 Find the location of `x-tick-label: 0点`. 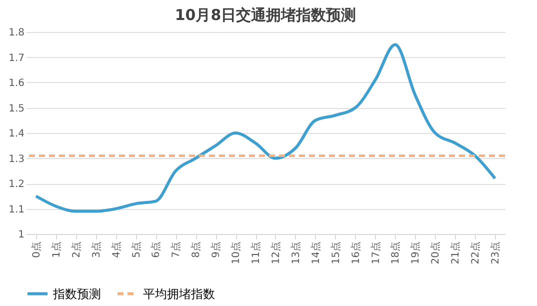

x-tick-label: 0点 is located at coordinates (36, 250).